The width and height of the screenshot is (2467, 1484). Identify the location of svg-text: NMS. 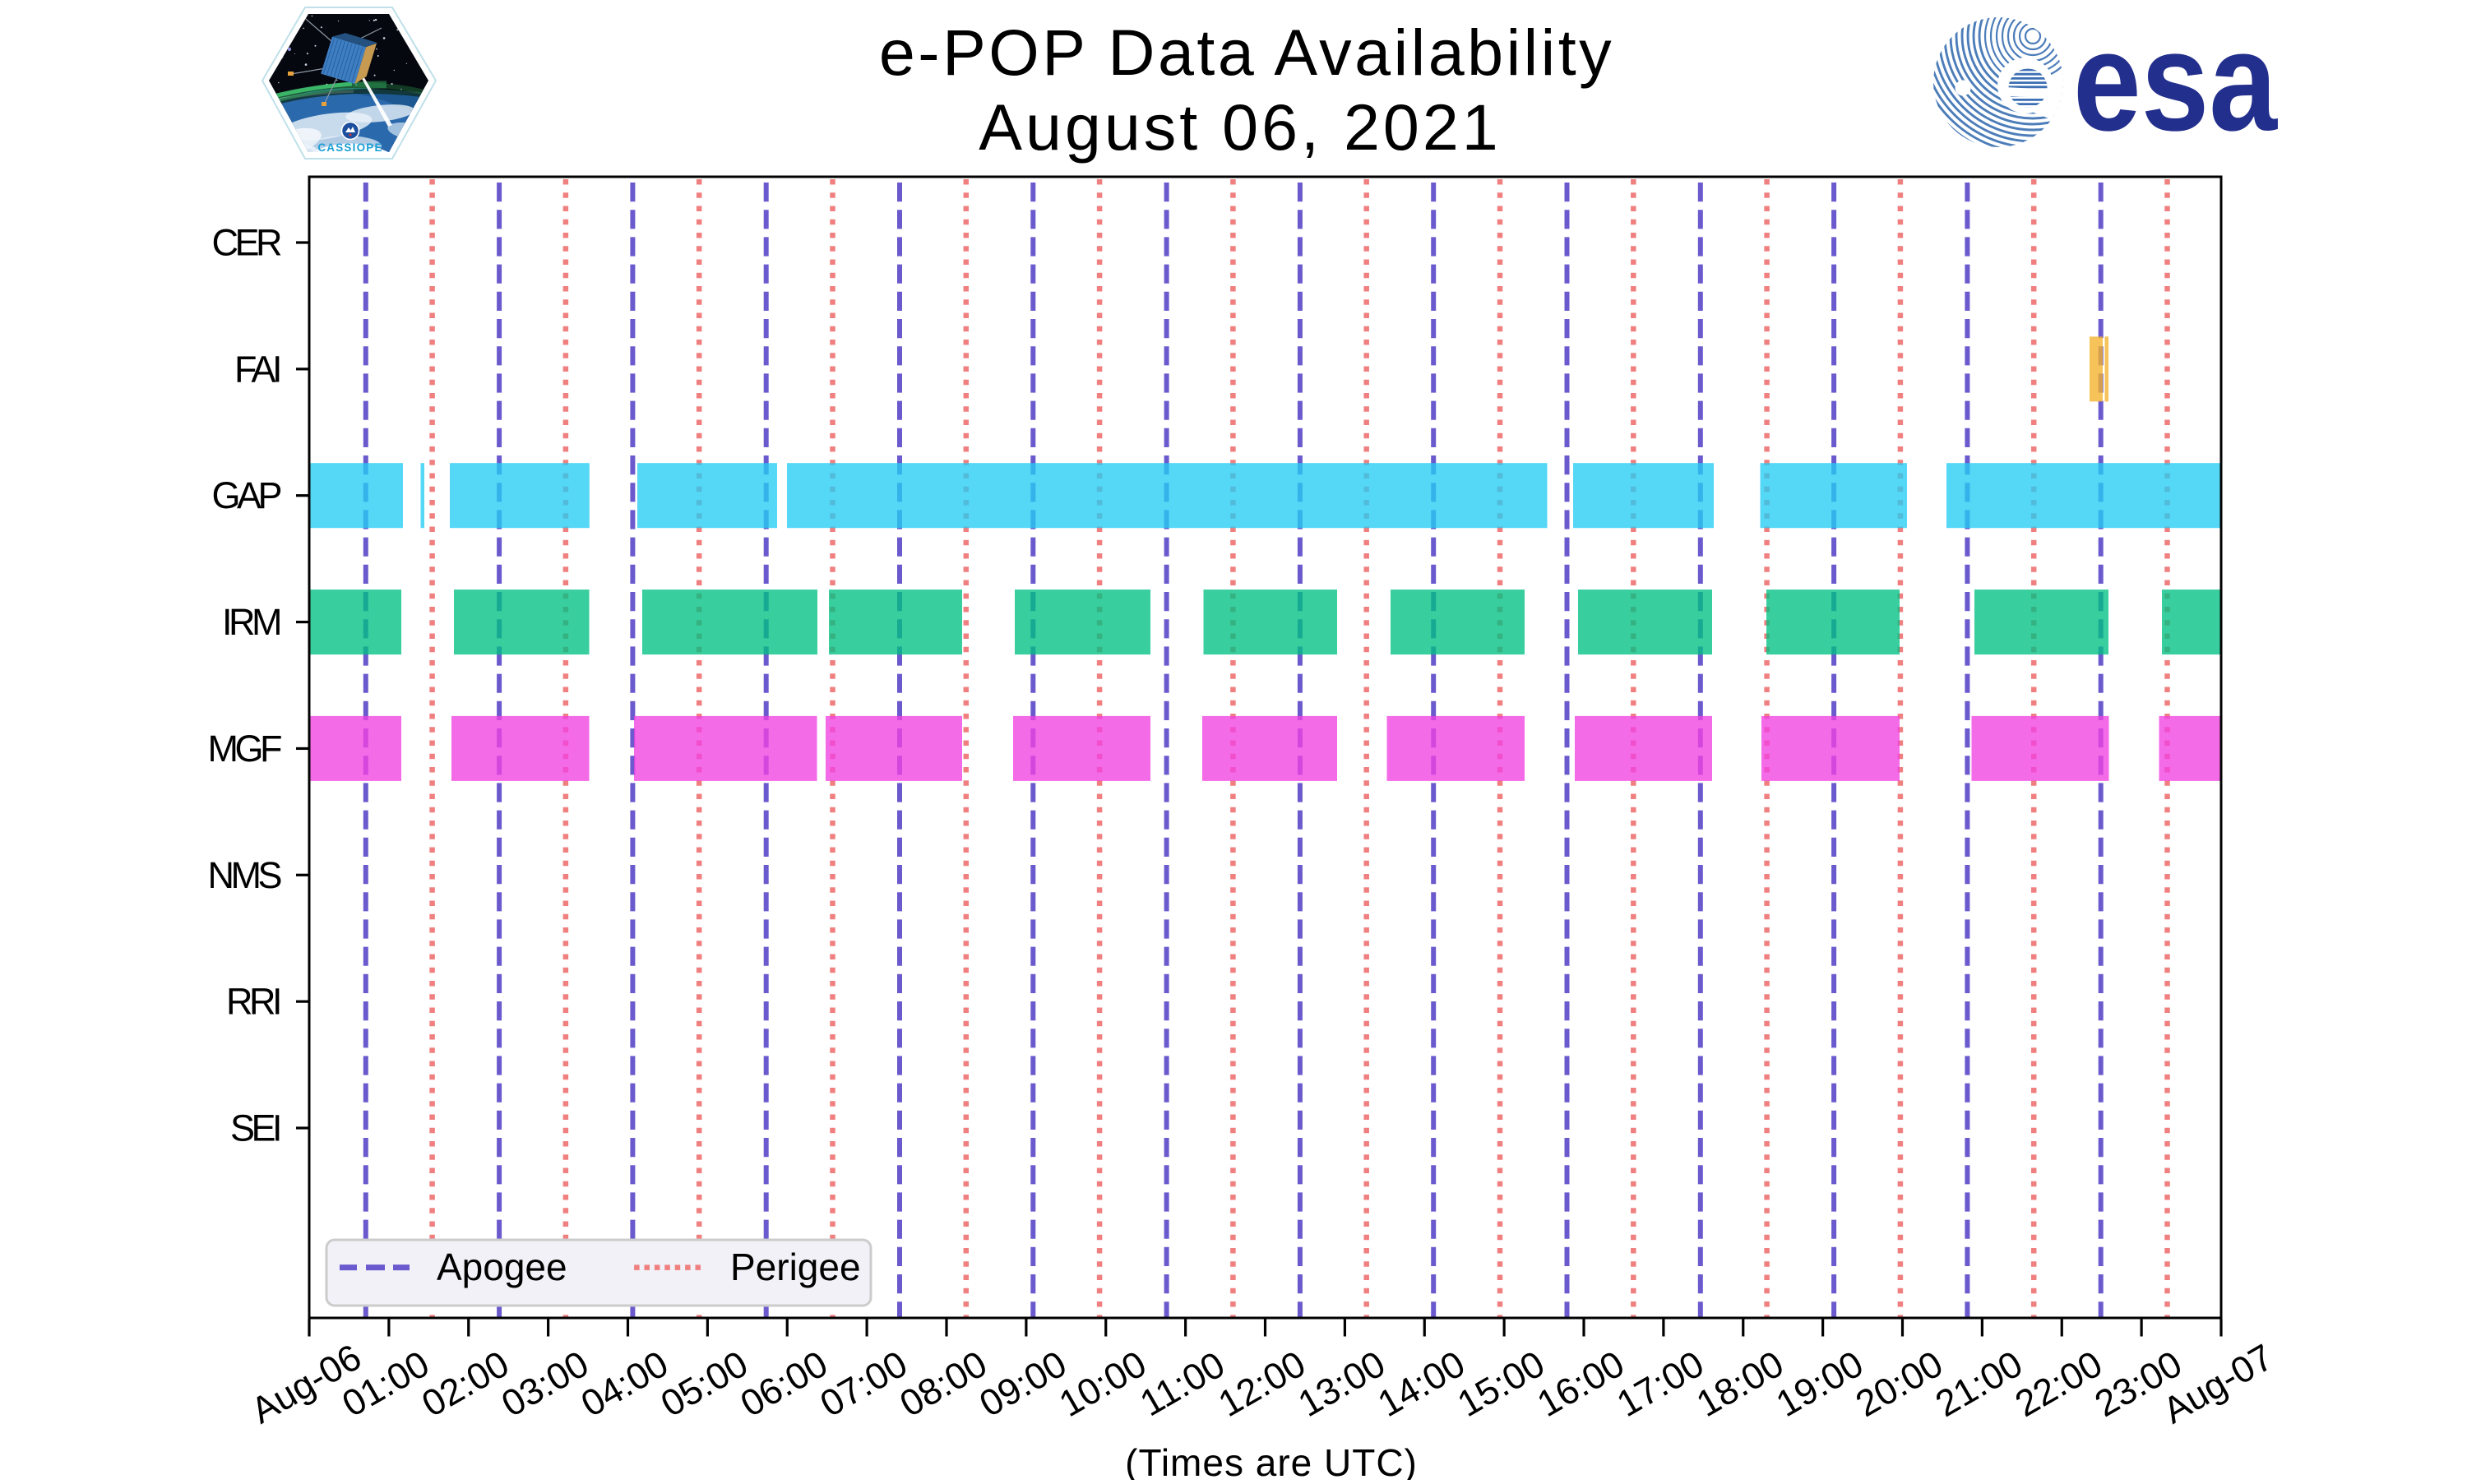
(244, 875).